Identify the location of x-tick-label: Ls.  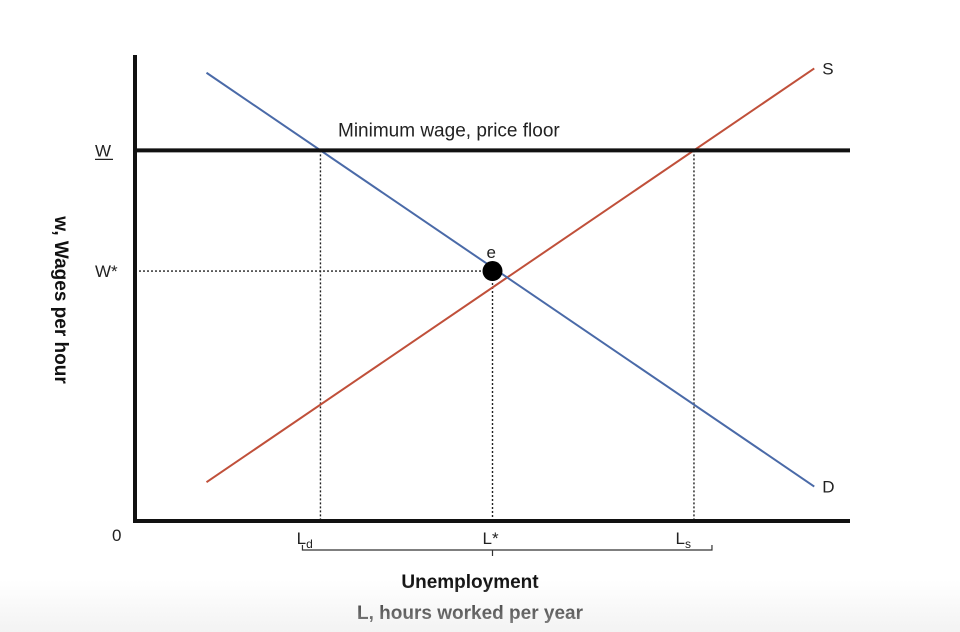
(683, 540).